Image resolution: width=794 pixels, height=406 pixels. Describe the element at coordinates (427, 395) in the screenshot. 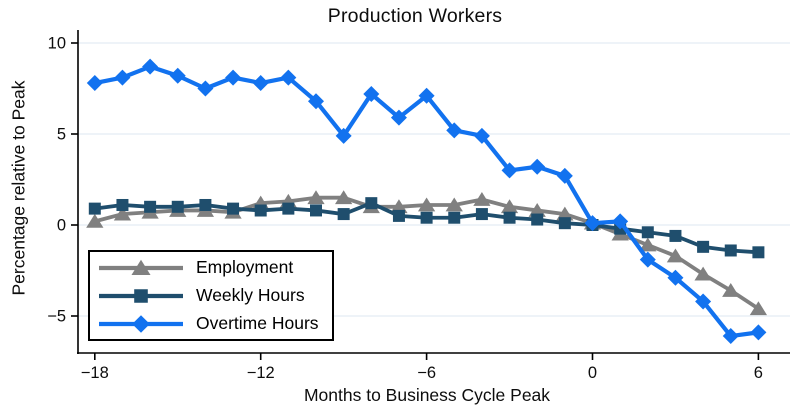

I see `x-axis-title: Months to Business Cycle Peak` at that location.